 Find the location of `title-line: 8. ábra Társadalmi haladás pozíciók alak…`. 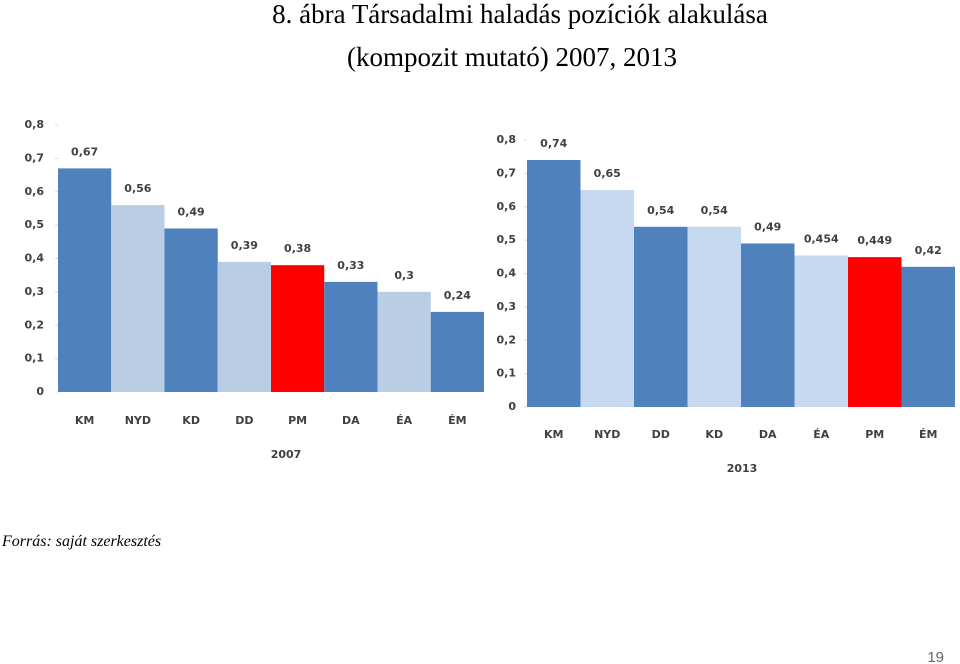

title-line: 8. ábra Társadalmi haladás pozíciók alak… is located at coordinates (520, 14).